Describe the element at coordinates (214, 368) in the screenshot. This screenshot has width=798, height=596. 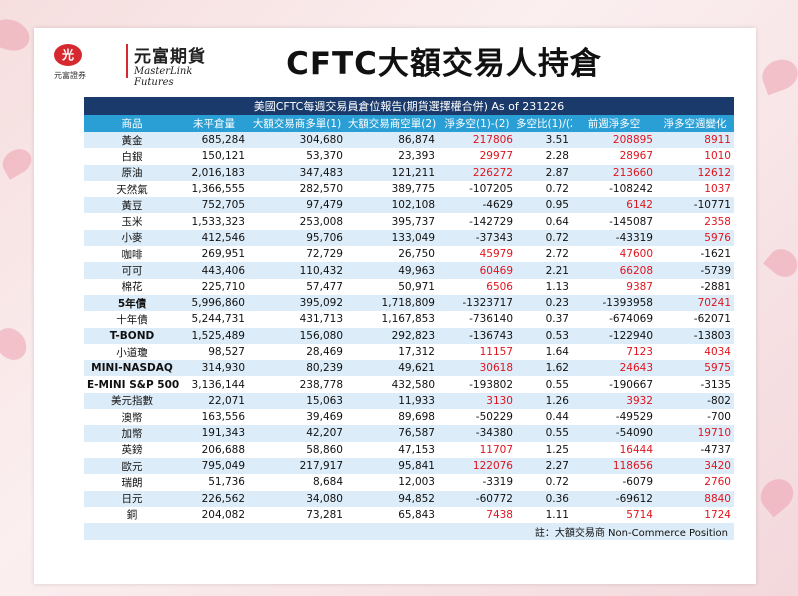
I see `open-interest-cell: 314,930` at that location.